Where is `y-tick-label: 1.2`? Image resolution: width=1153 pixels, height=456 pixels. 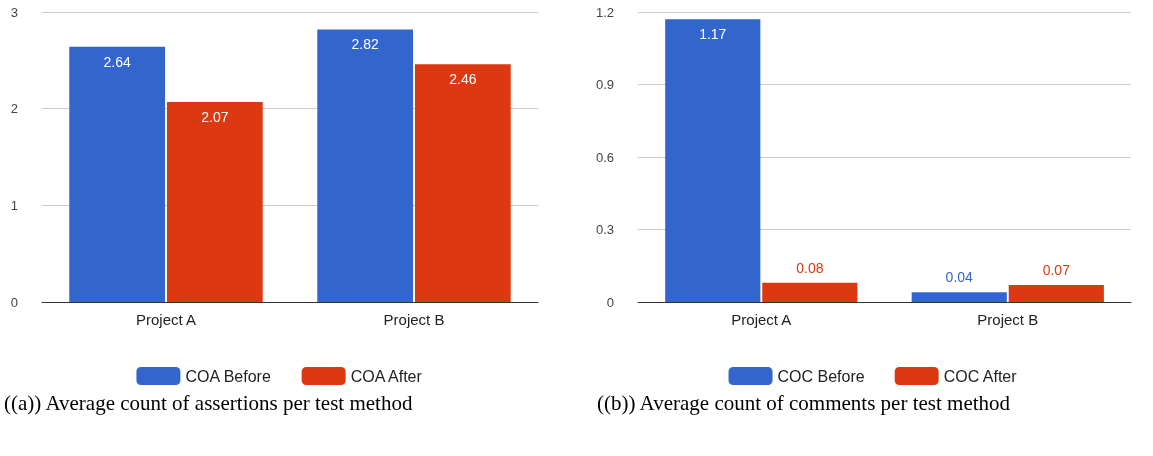 y-tick-label: 1.2 is located at coordinates (605, 12).